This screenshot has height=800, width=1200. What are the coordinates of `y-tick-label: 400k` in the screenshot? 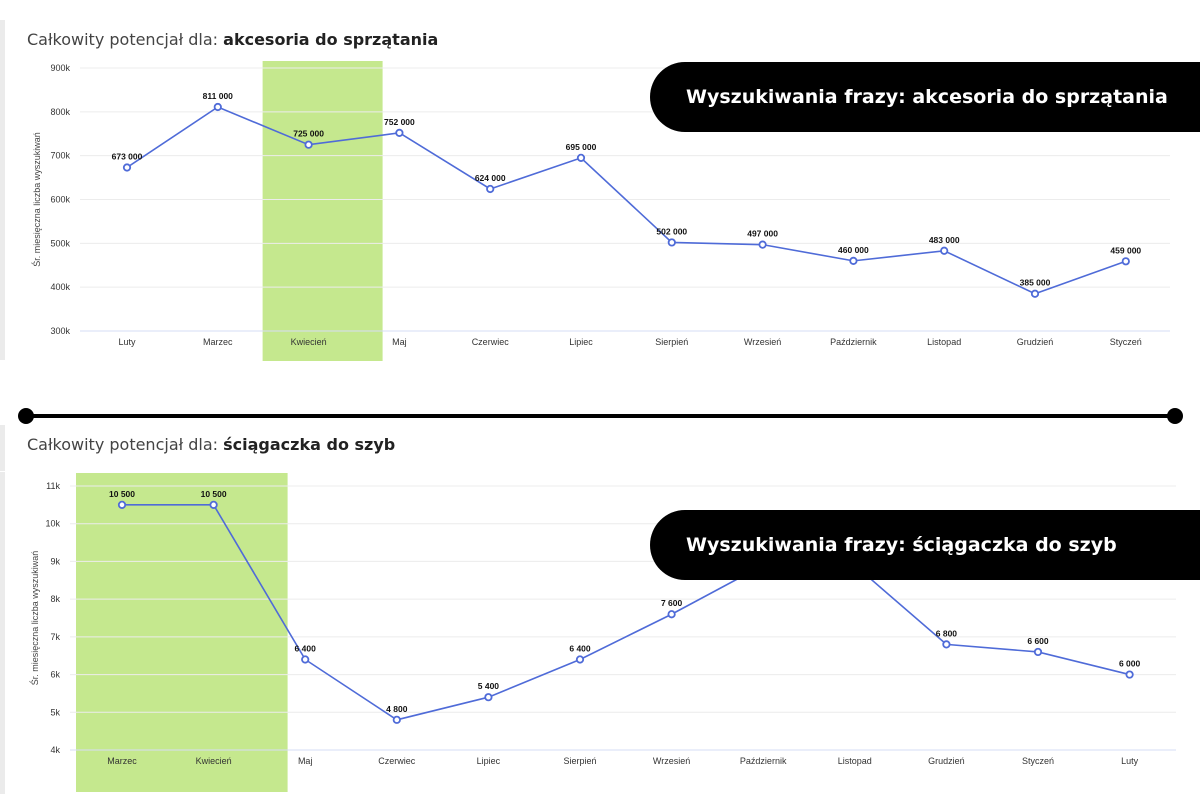 It's located at (60, 287).